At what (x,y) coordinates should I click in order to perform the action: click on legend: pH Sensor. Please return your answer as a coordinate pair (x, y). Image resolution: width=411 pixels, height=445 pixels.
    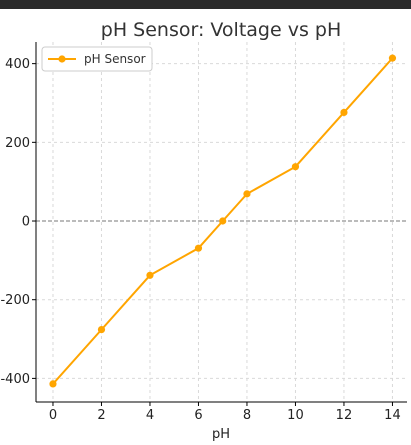
    Looking at the image, I should click on (97, 59).